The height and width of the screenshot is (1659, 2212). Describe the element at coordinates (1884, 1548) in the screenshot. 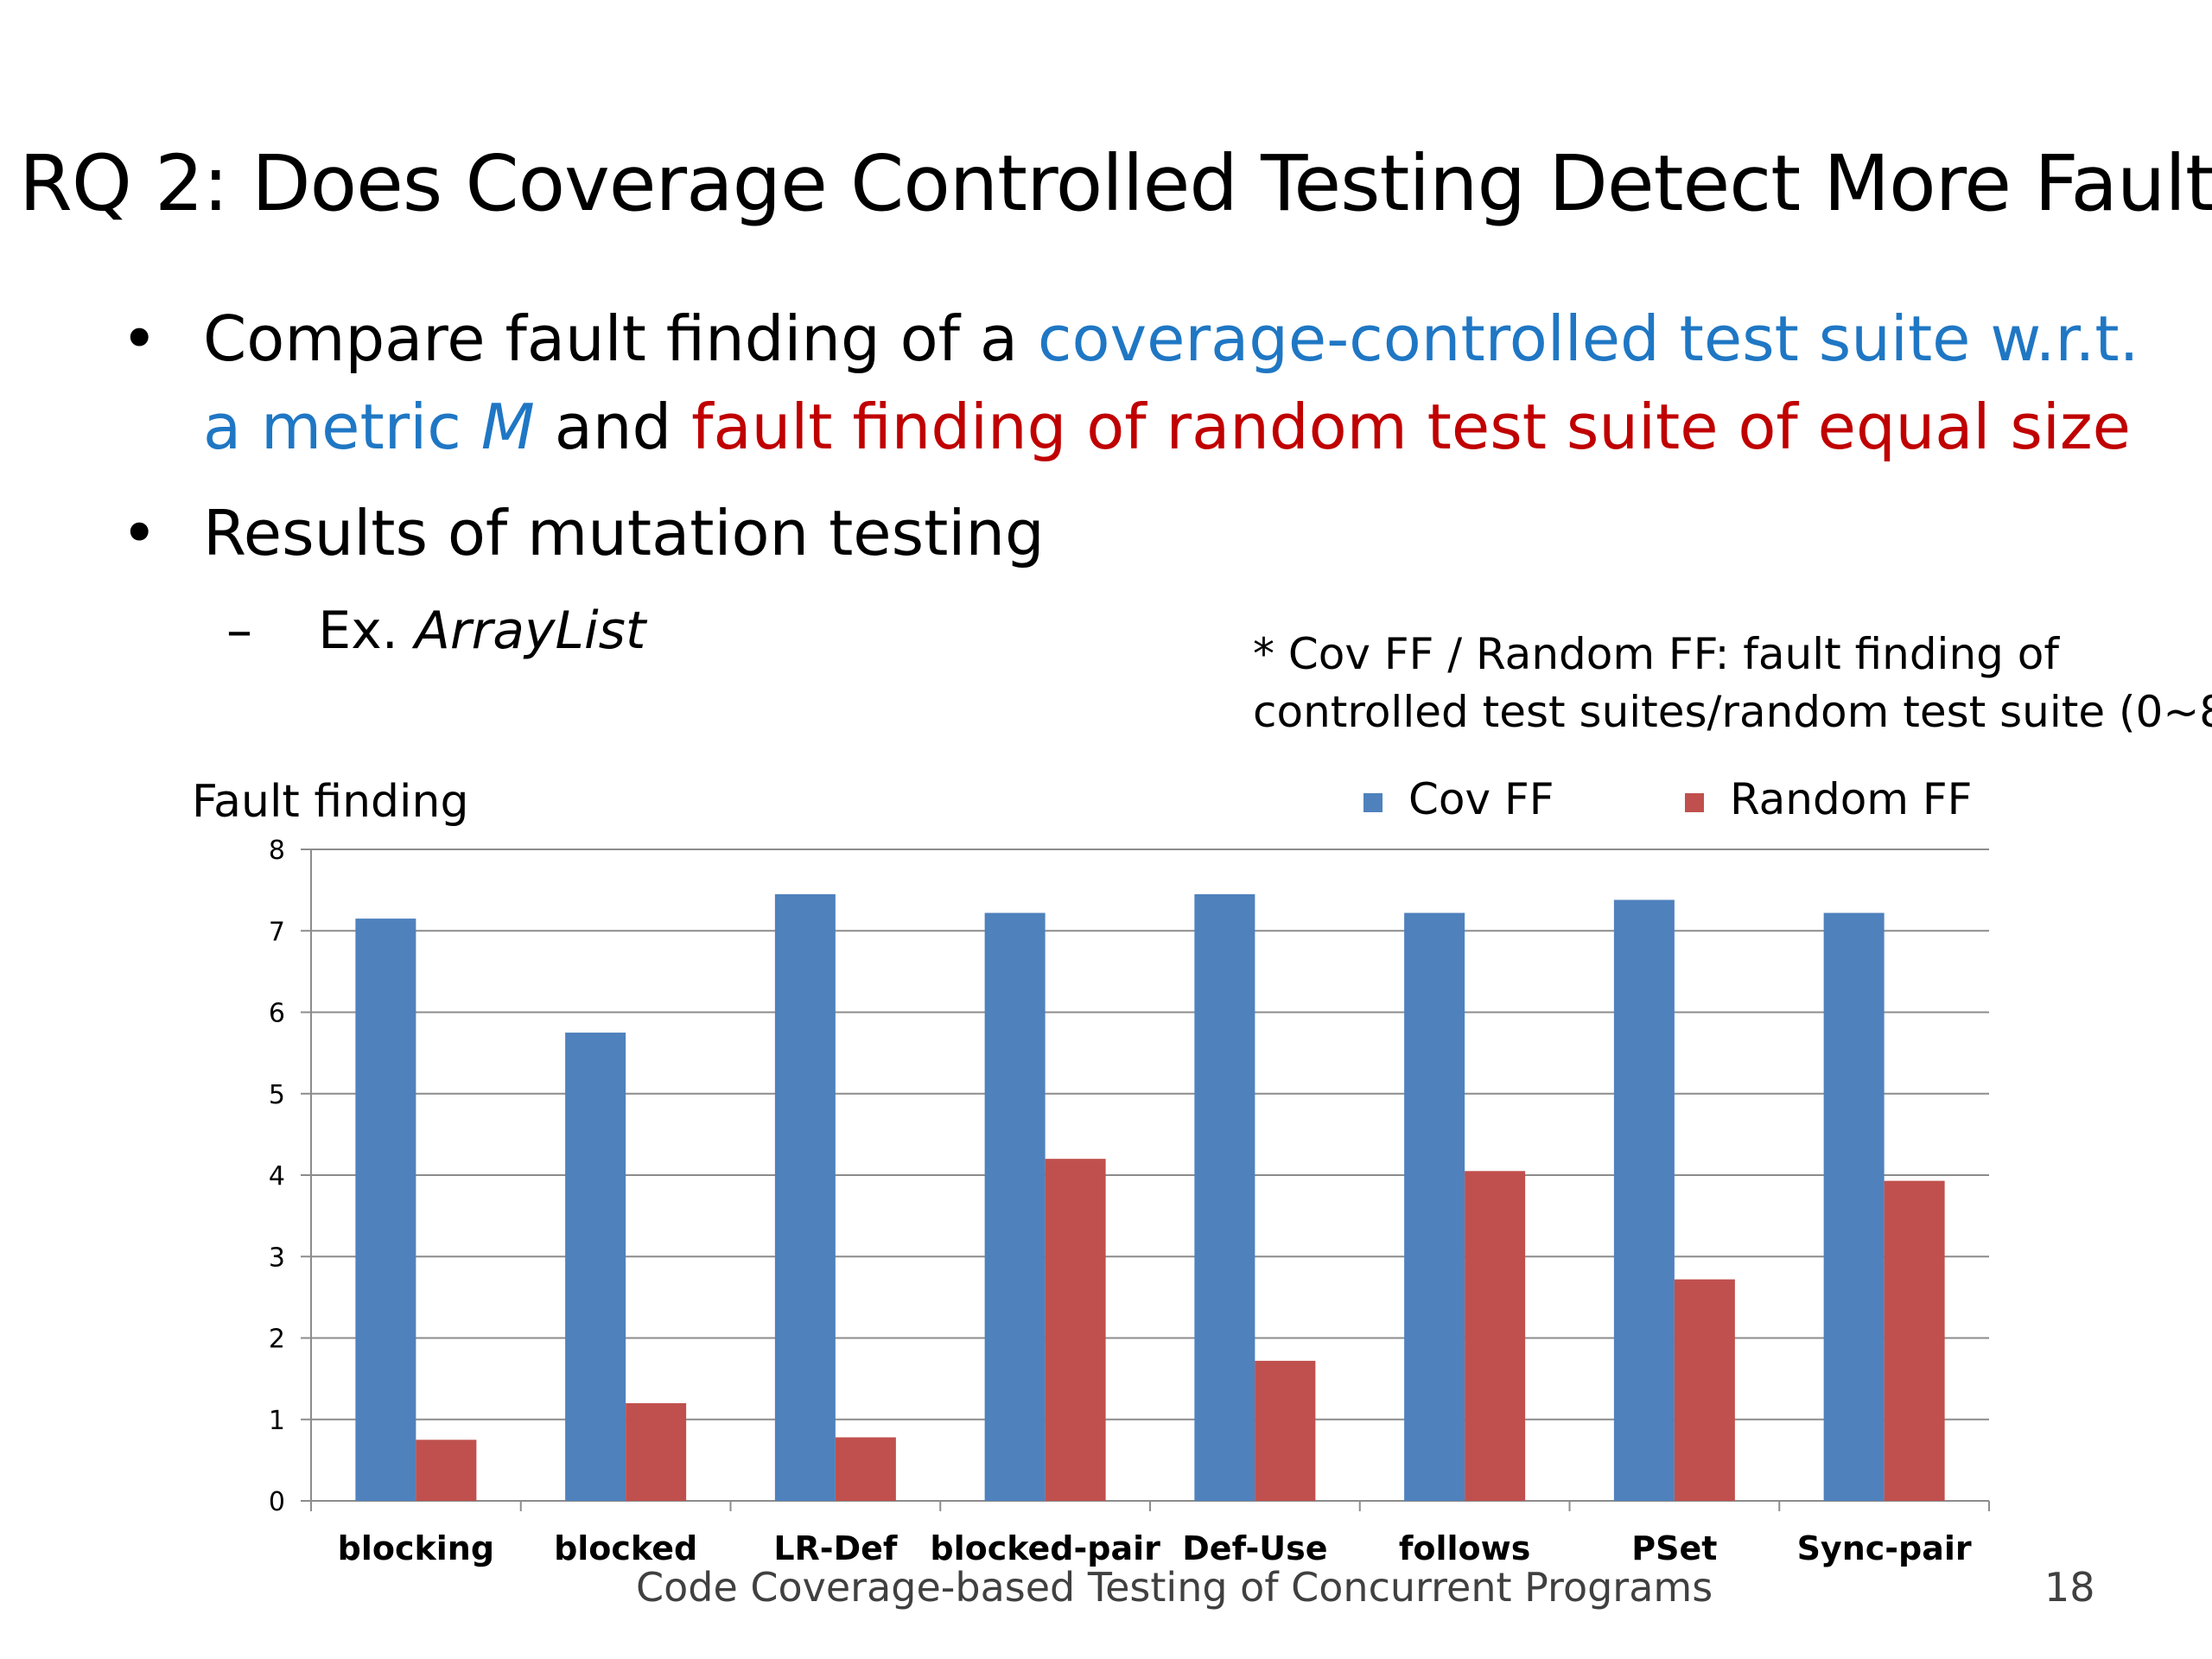

I see `x-category-label: Sync-pair` at that location.